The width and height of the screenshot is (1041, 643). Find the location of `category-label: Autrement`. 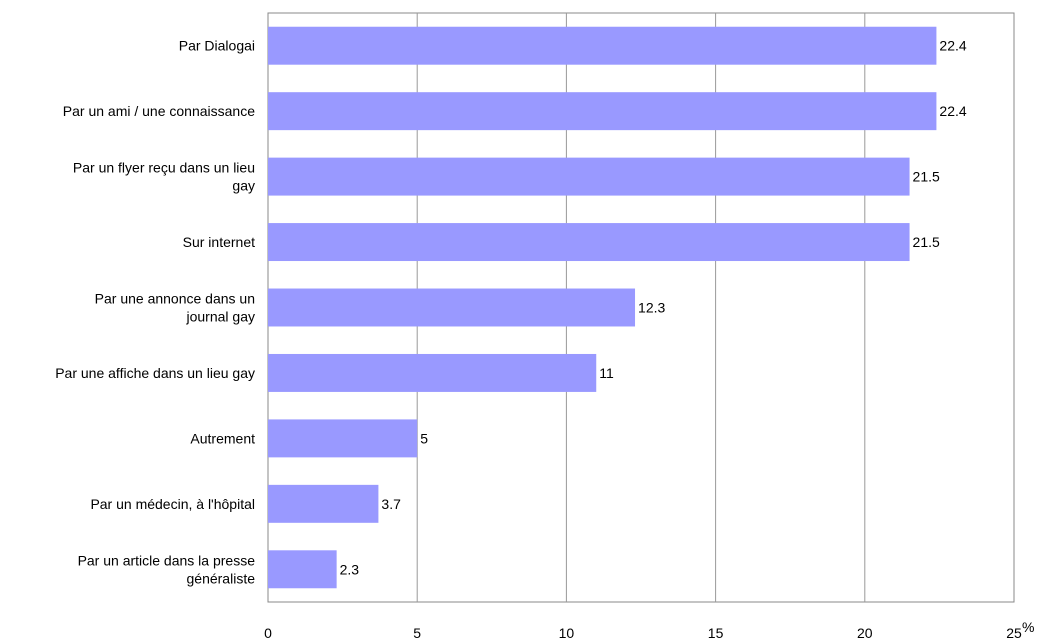

category-label: Autrement is located at coordinates (222, 438).